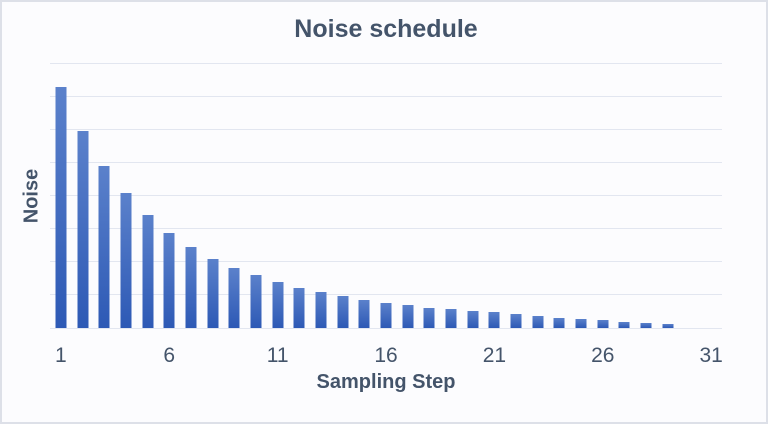 This screenshot has height=424, width=768. What do you see at coordinates (60, 355) in the screenshot?
I see `x-tick-label: 1` at bounding box center [60, 355].